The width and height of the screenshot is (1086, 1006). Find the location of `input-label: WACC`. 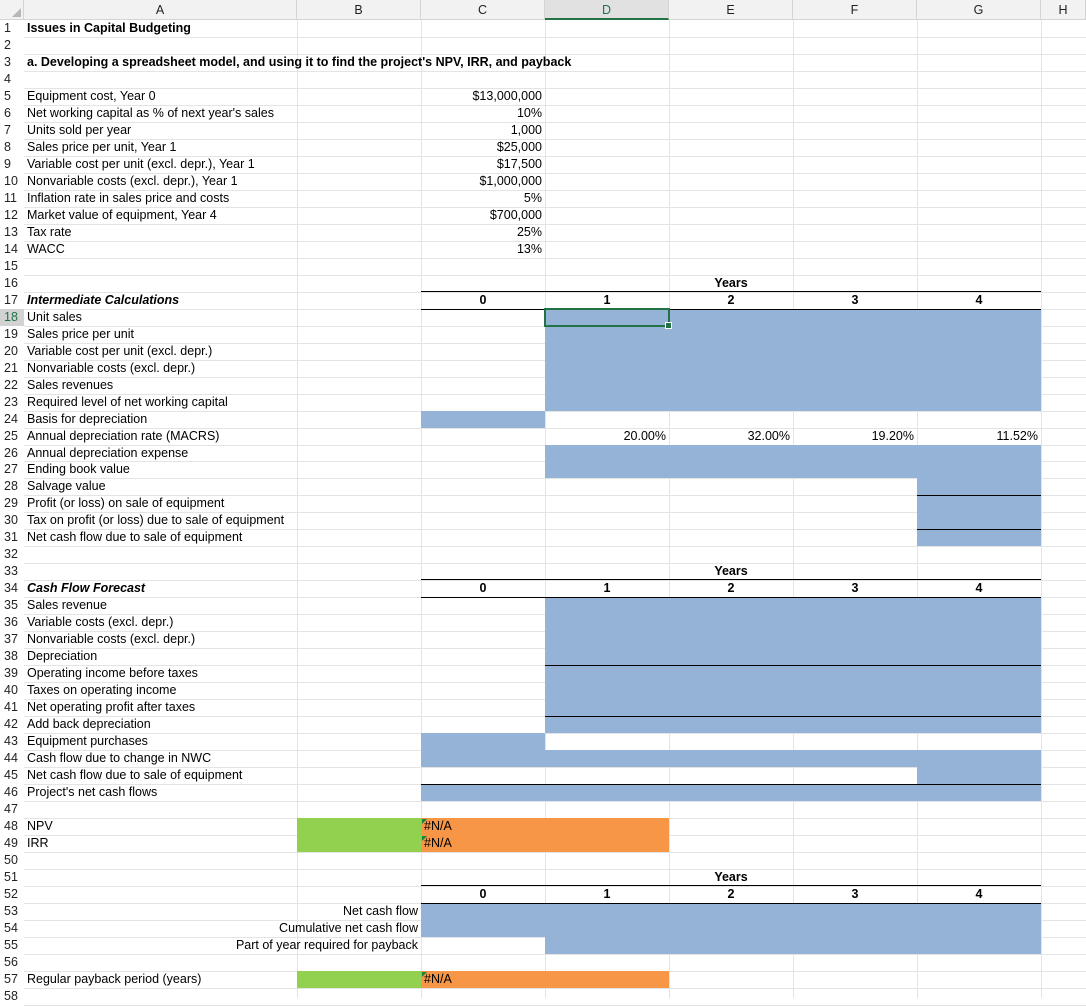

input-label: WACC is located at coordinates (46, 248).